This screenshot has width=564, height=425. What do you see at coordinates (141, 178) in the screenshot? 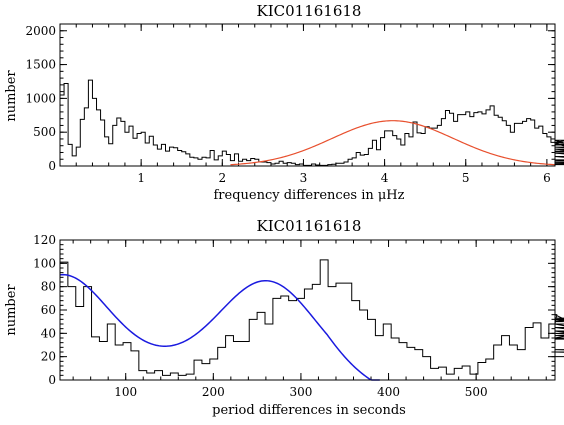
I see `x-tick-label: 1` at bounding box center [141, 178].